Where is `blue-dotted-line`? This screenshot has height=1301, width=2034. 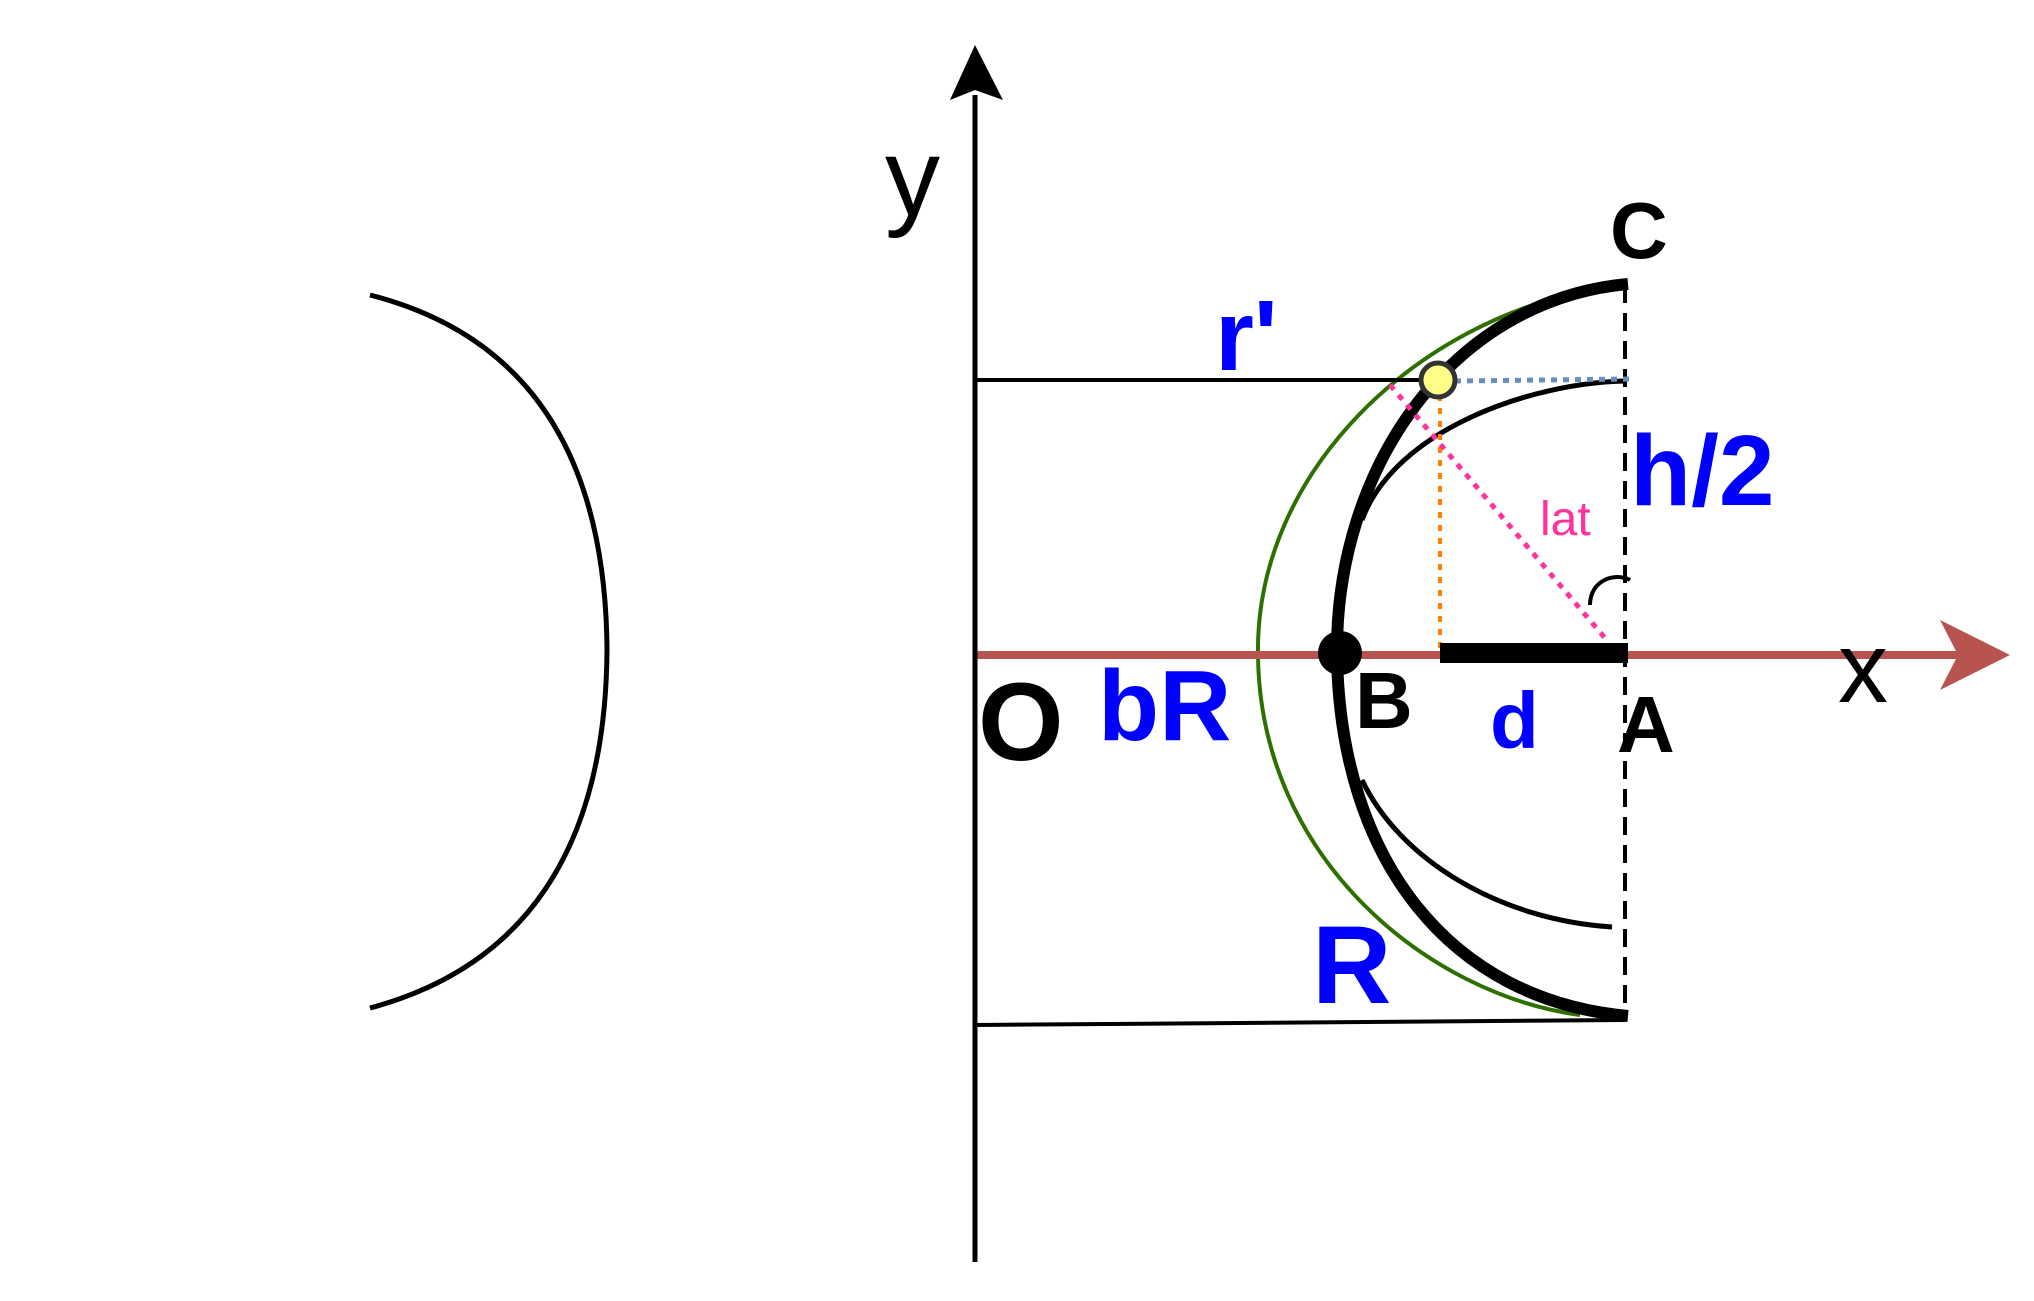
blue-dotted-line is located at coordinates (1542, 380).